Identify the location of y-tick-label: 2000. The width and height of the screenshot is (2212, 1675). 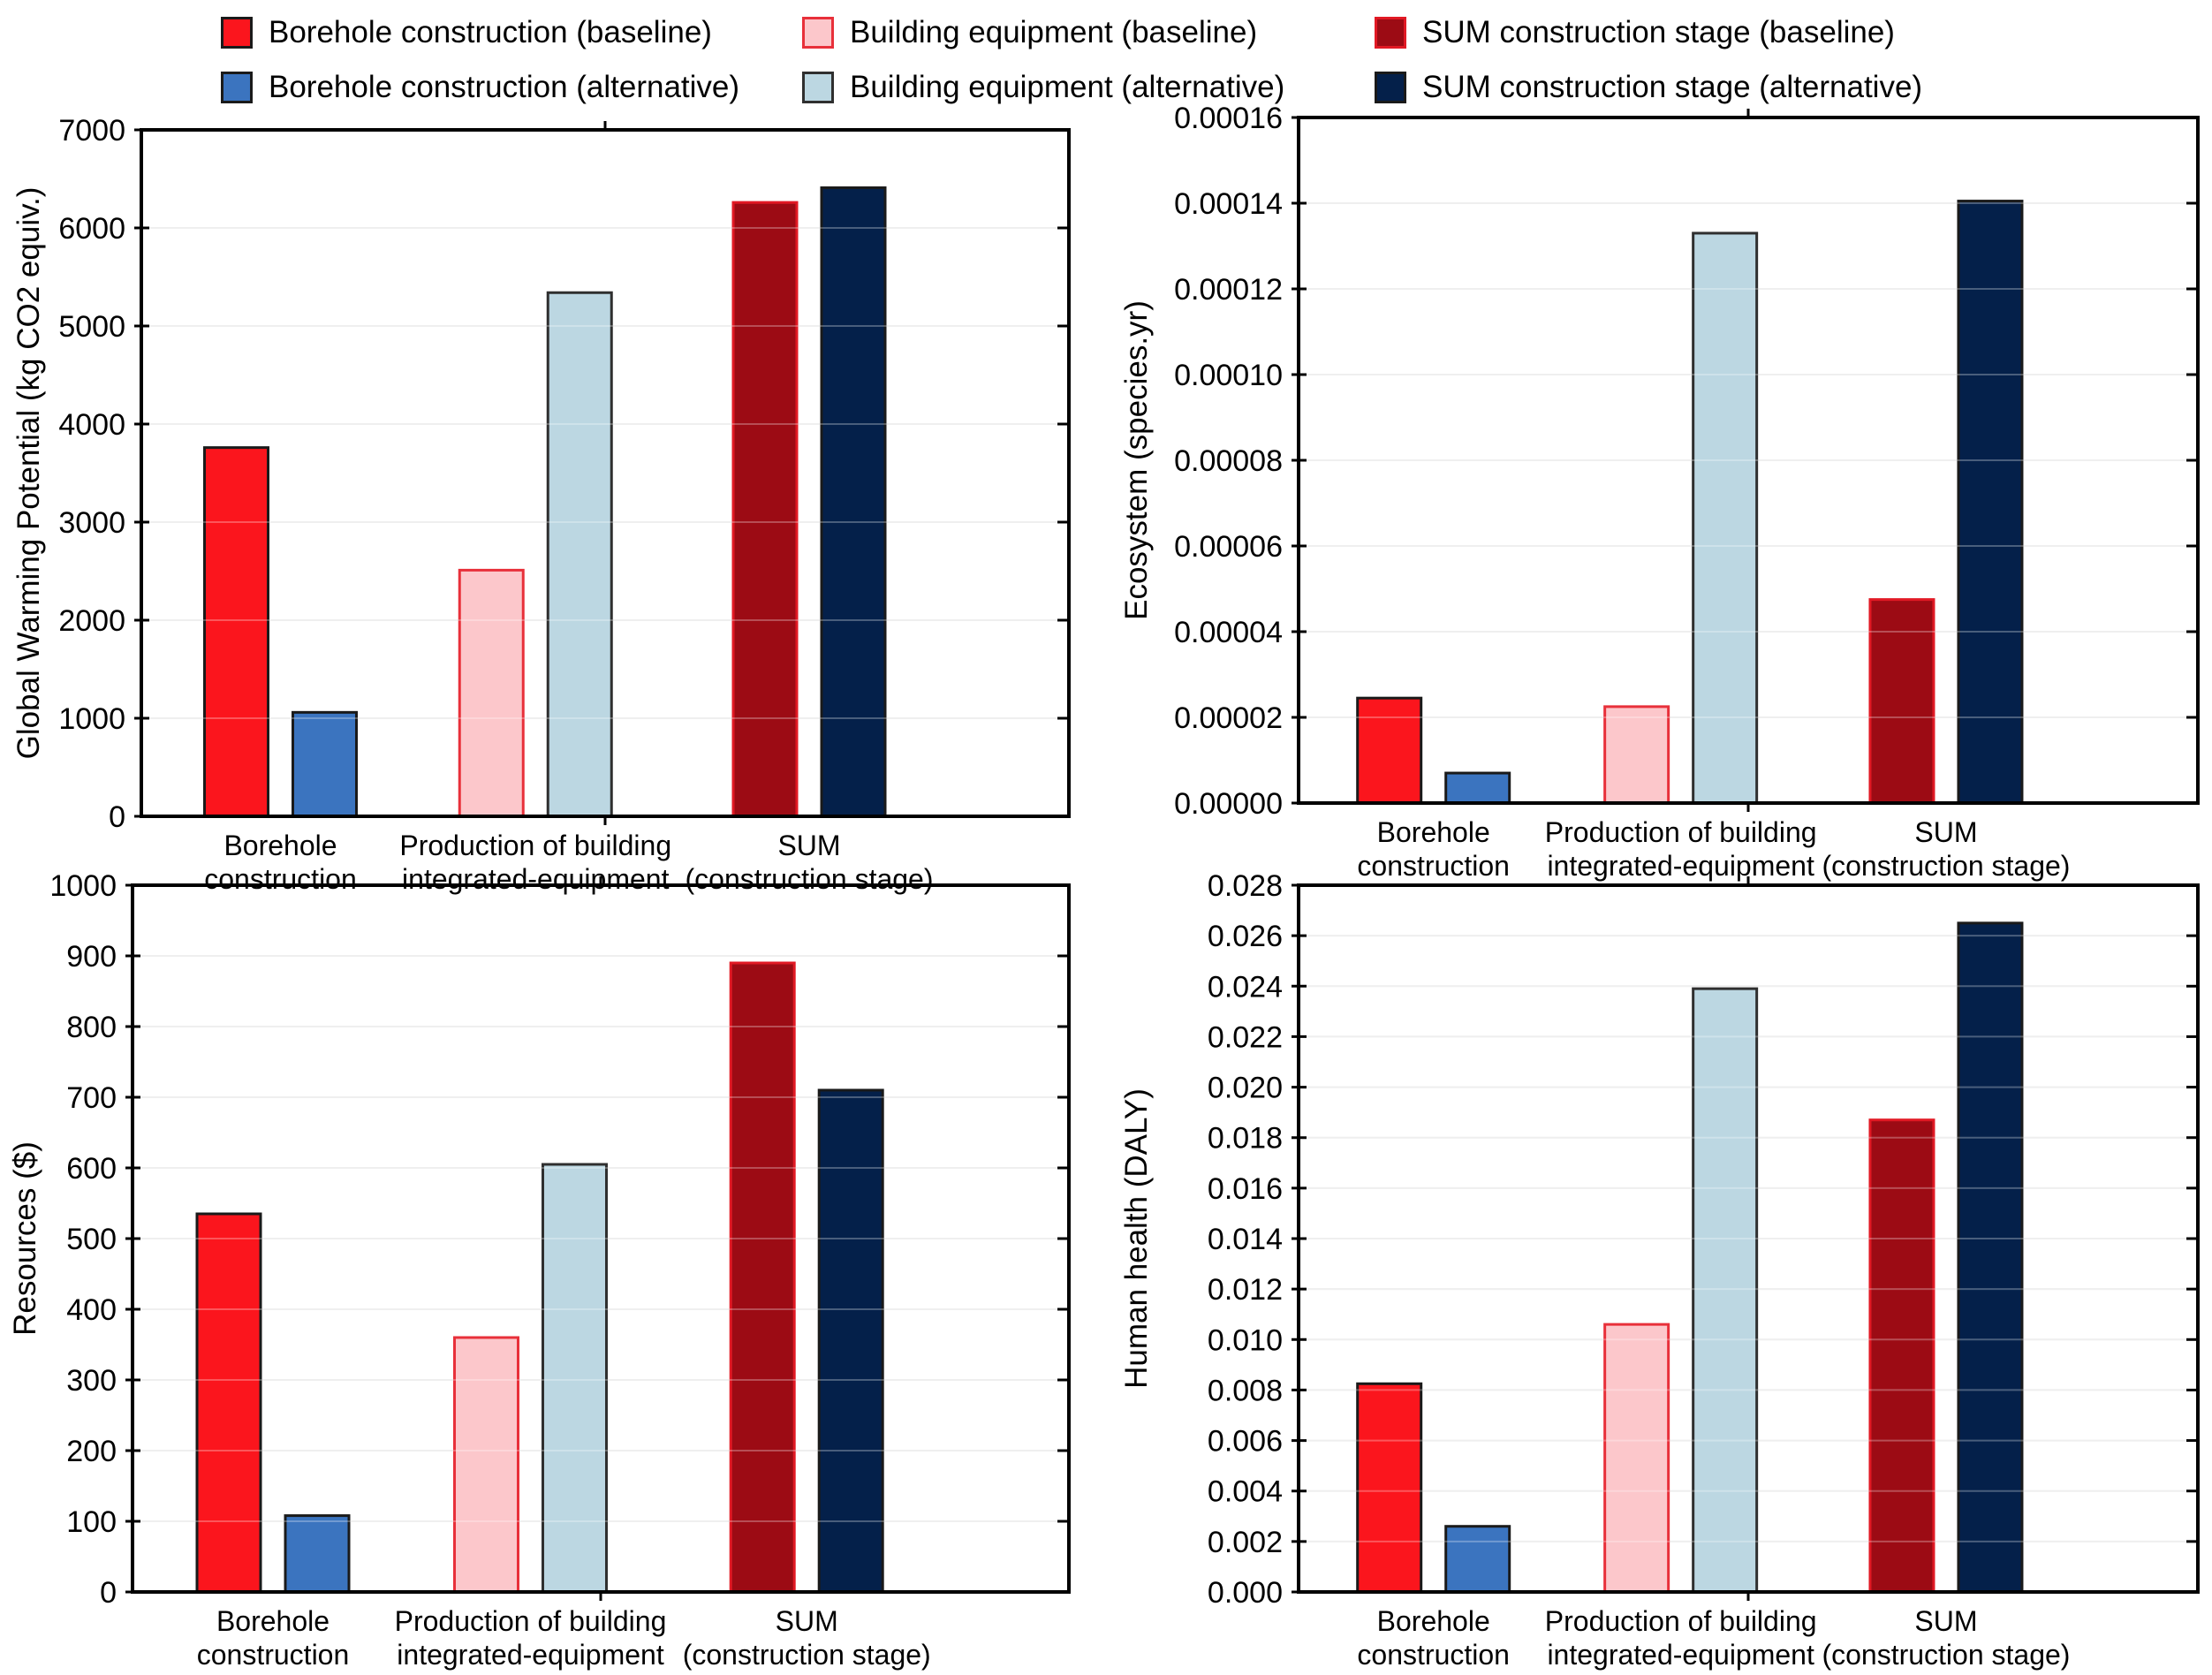
(91, 621).